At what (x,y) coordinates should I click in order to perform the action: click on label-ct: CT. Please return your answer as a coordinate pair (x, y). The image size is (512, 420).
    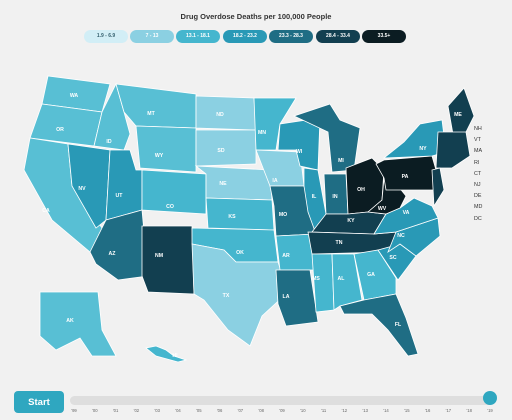
    Looking at the image, I should click on (478, 173).